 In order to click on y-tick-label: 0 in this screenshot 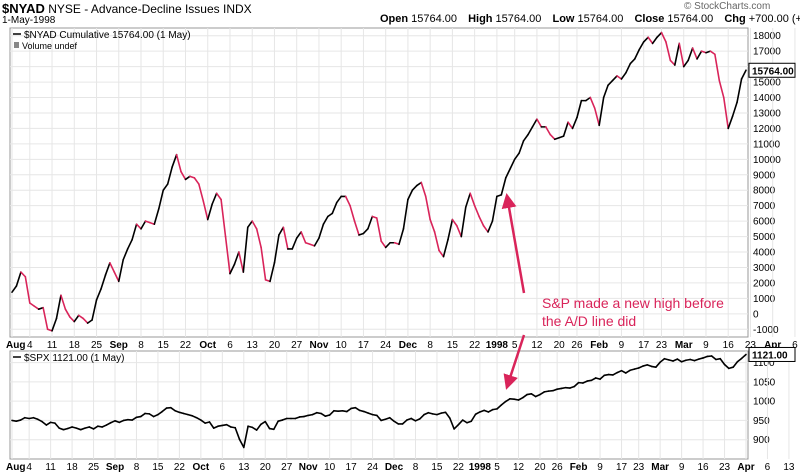, I will do `click(756, 314)`.